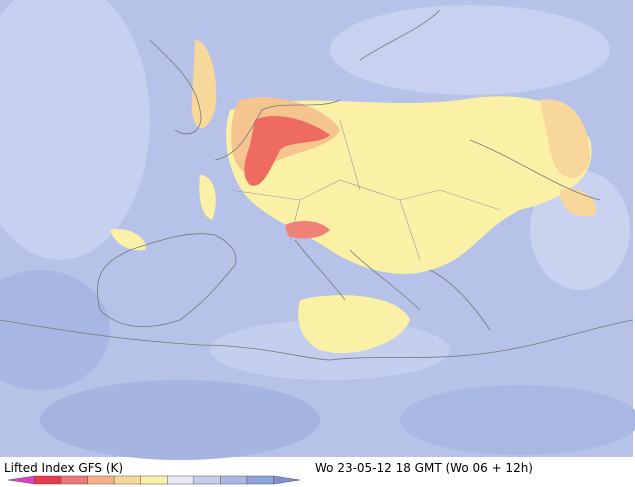 Image resolution: width=635 pixels, height=487 pixels. I want to click on legend-colorbar, so click(154, 480).